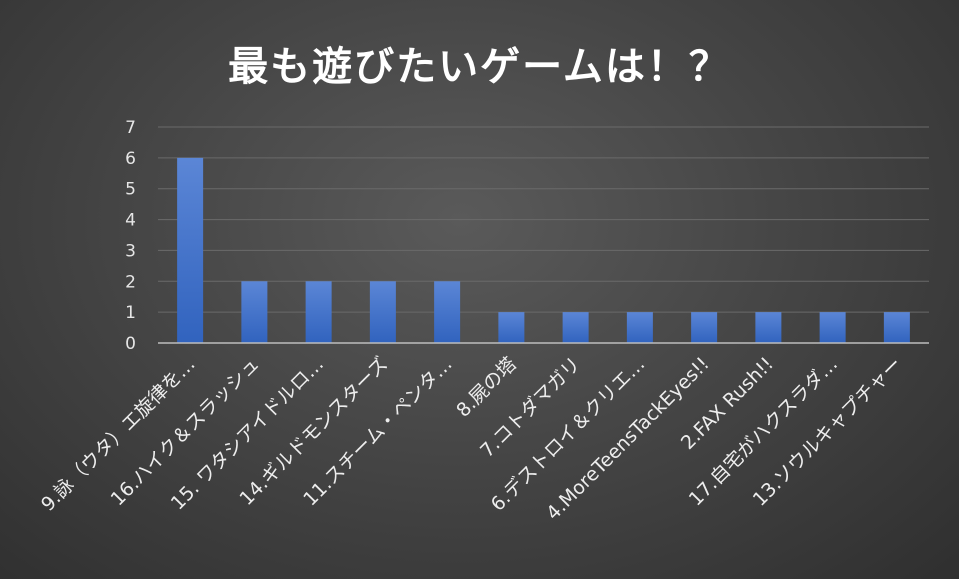 This screenshot has width=959, height=579. Describe the element at coordinates (130, 251) in the screenshot. I see `y-tick-label: 3` at that location.